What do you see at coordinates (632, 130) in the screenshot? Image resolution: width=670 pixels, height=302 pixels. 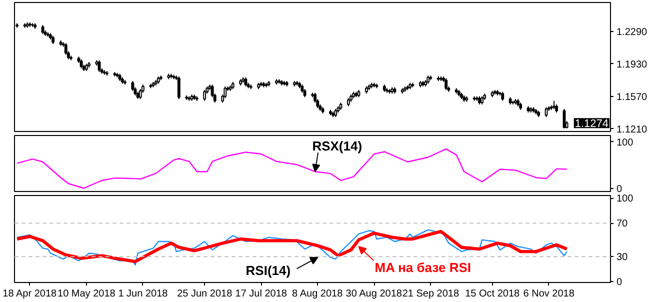 I see `y-tick-label: 1.1210` at bounding box center [632, 130].